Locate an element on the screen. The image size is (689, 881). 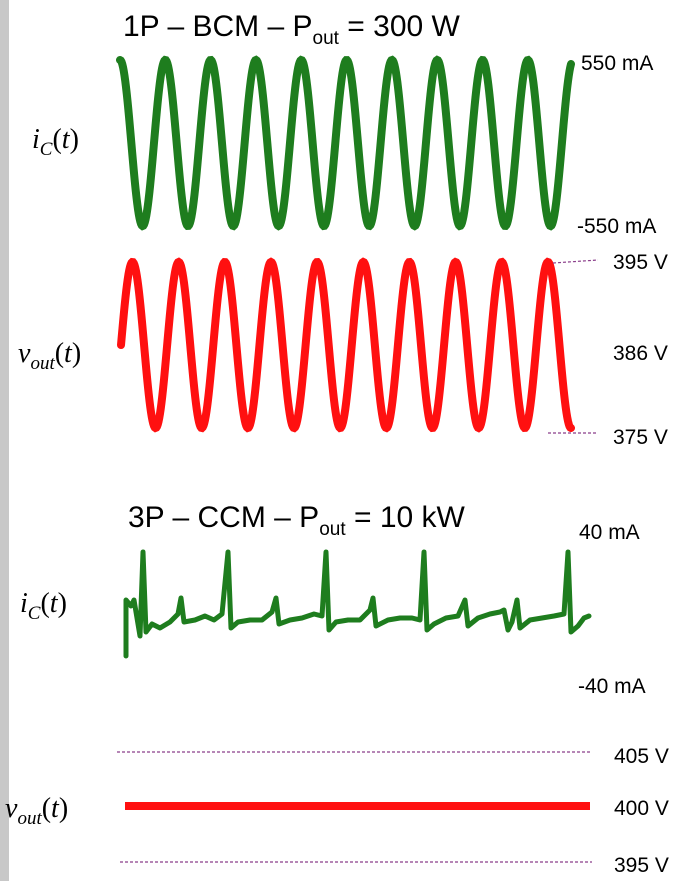
bottom-voltage-label: vout(t) is located at coordinates (36, 811).